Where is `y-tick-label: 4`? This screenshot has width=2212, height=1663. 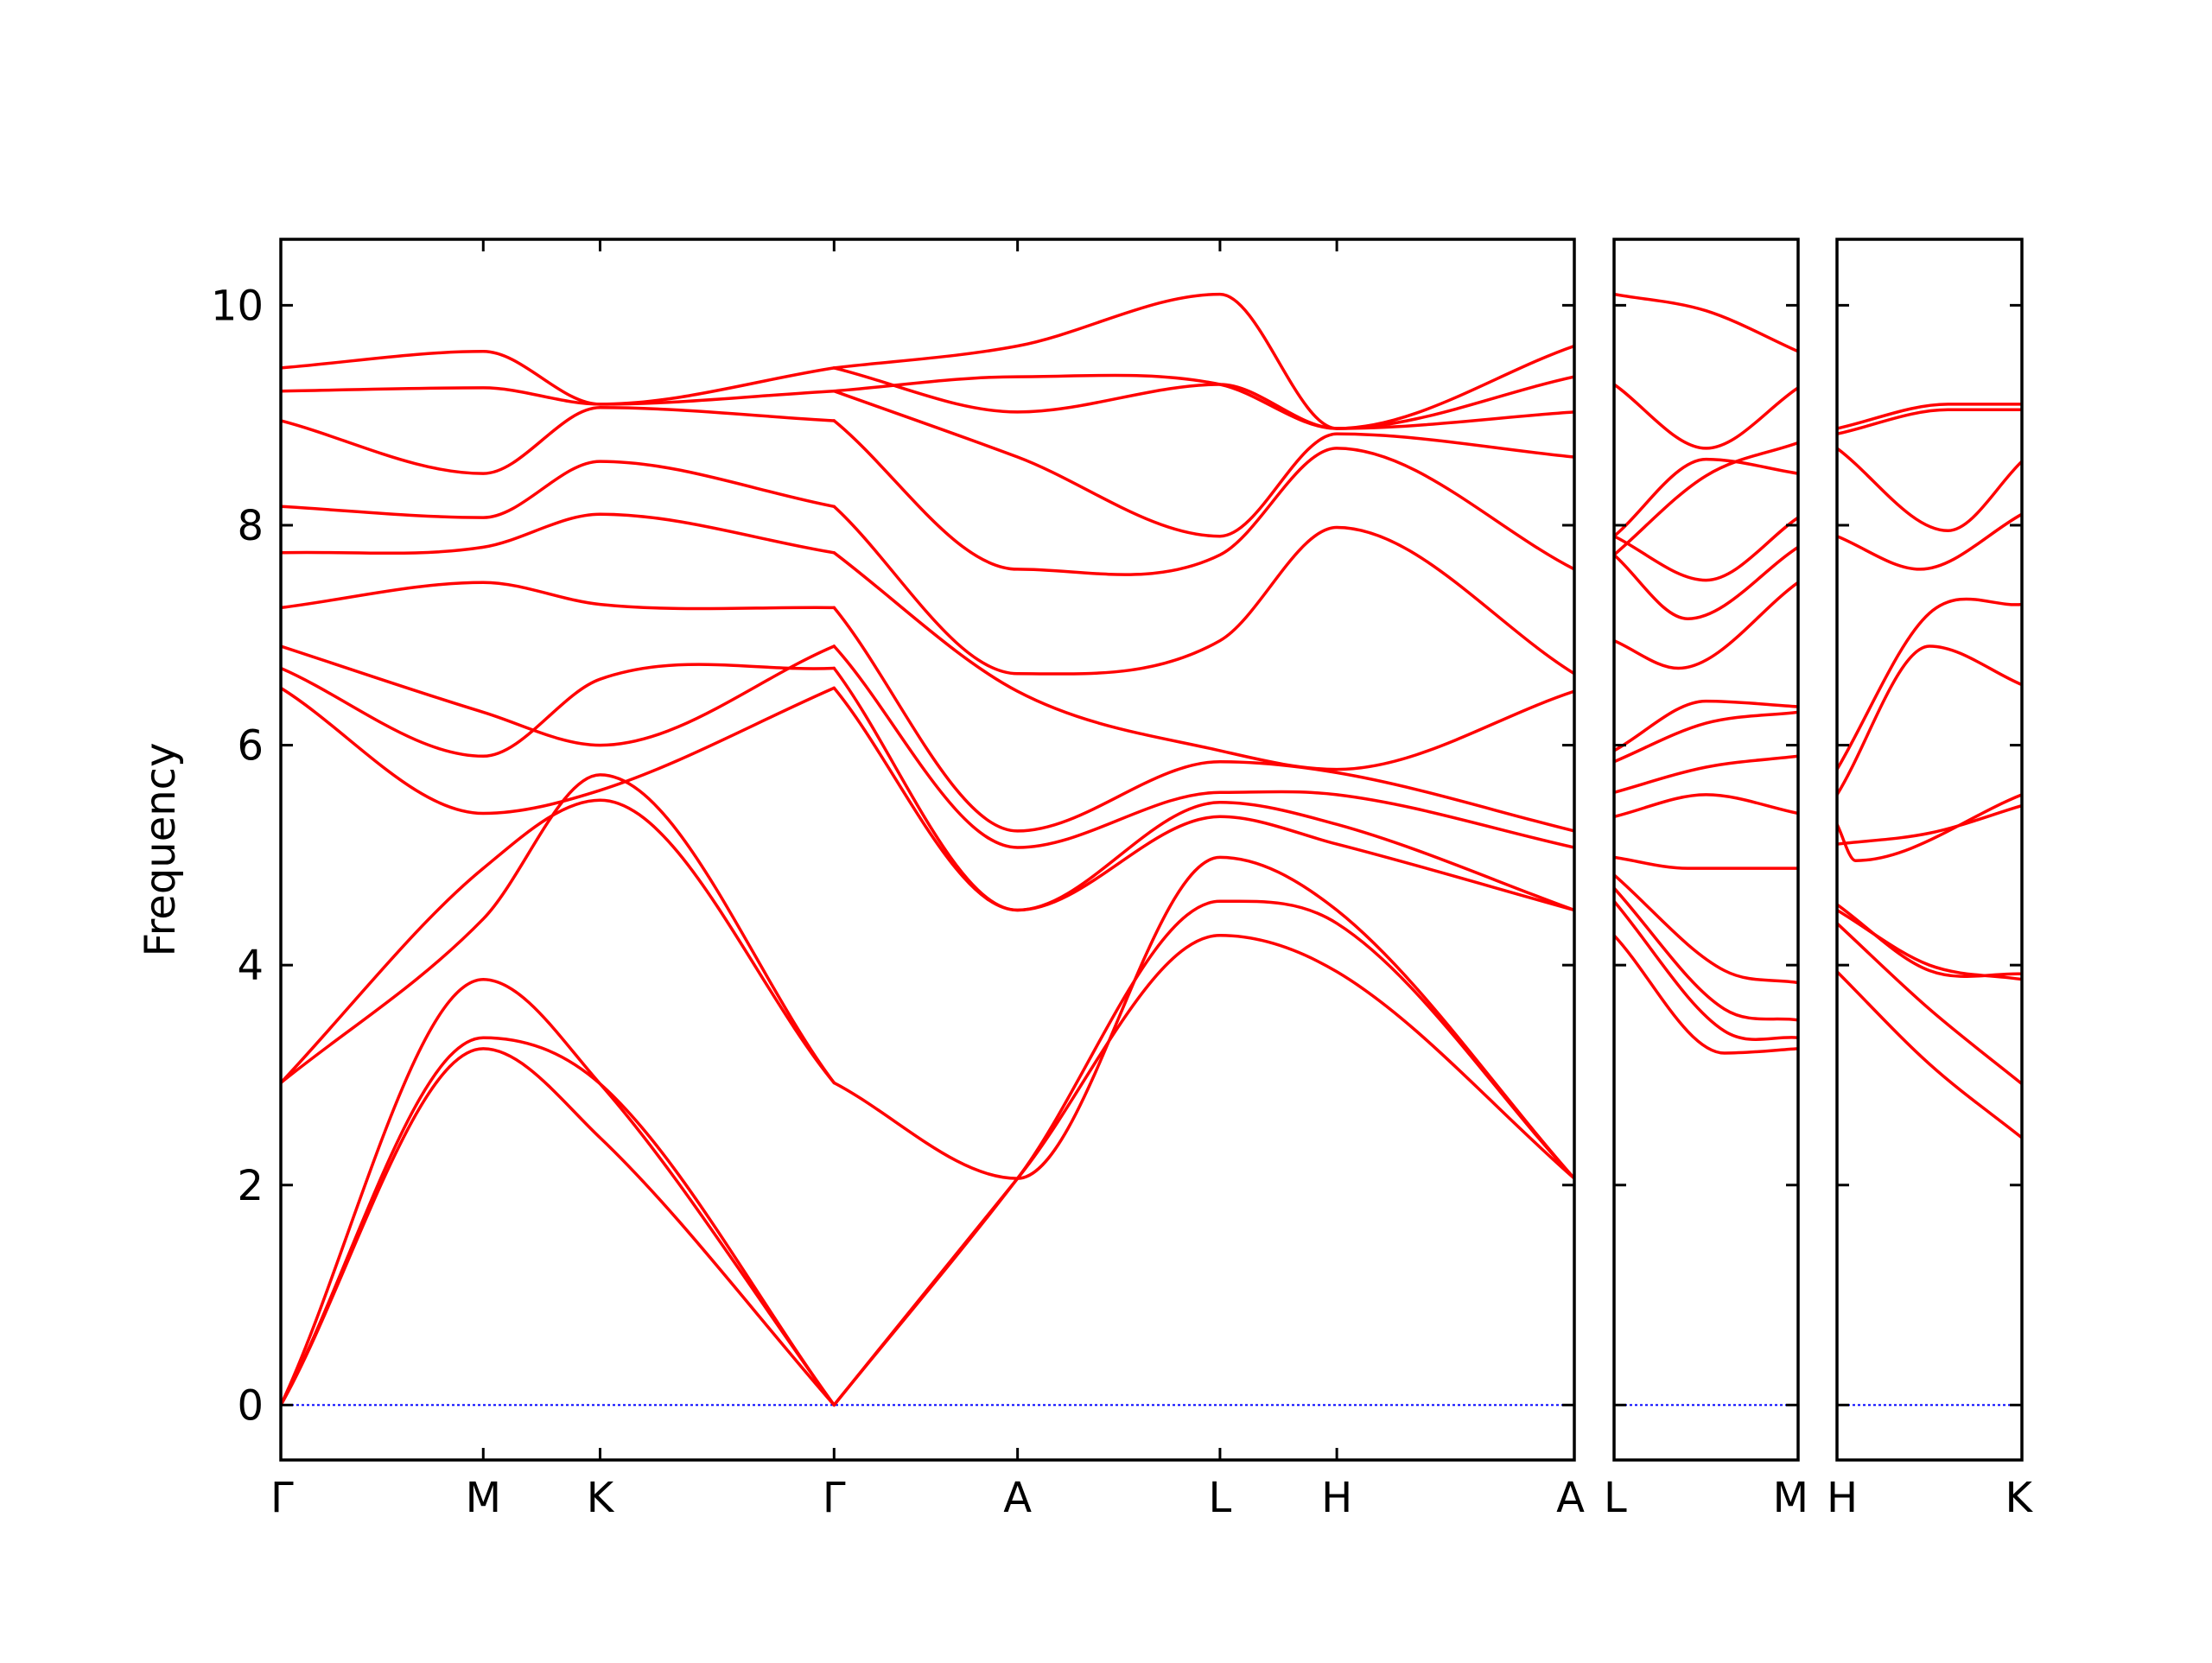 y-tick-label: 4 is located at coordinates (250, 966).